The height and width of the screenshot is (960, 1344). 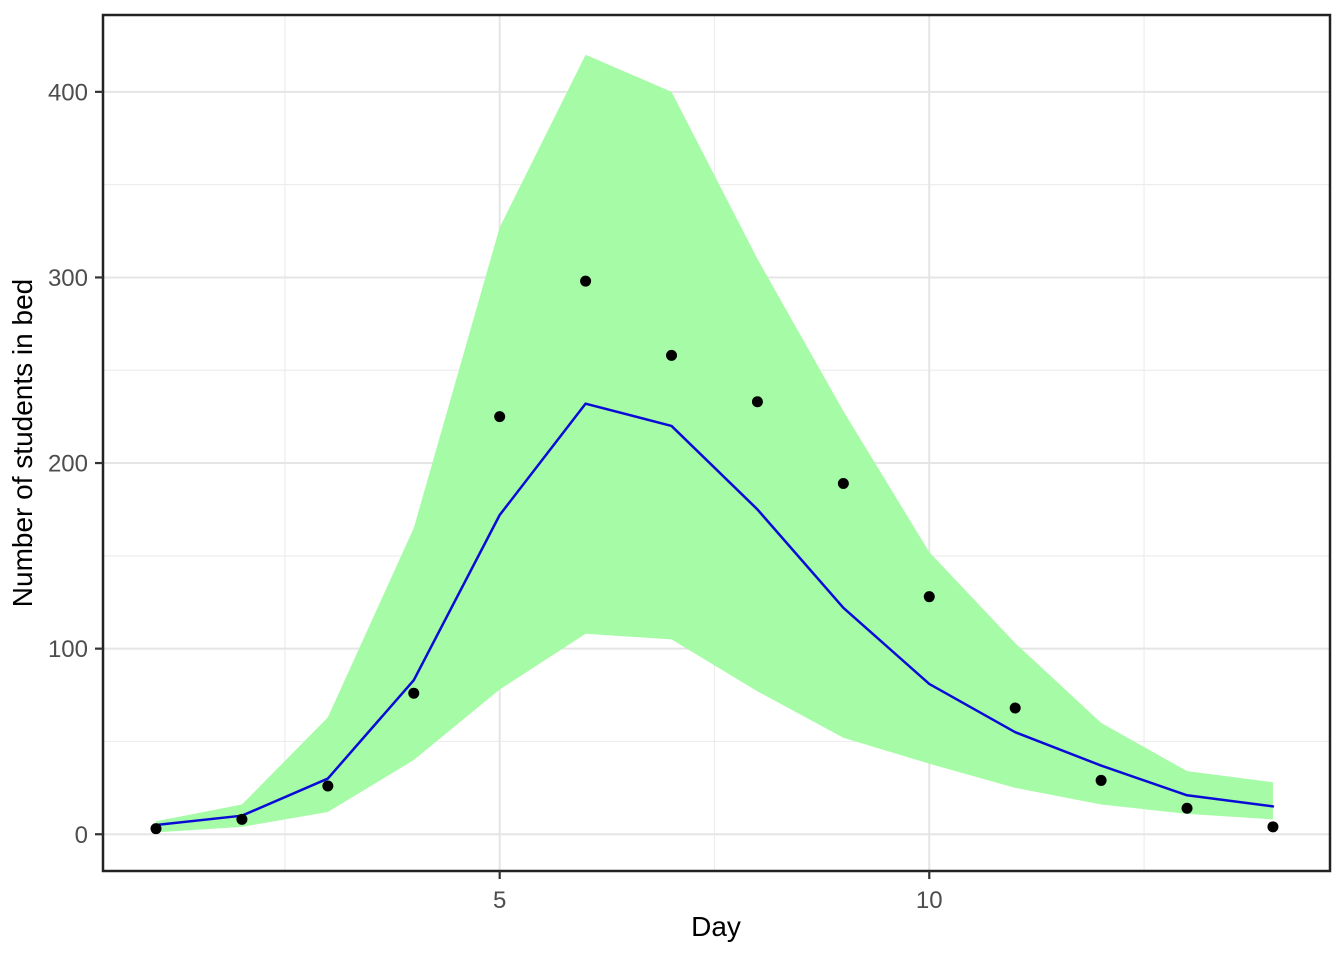 I want to click on y-tick-label: 400, so click(x=68, y=92).